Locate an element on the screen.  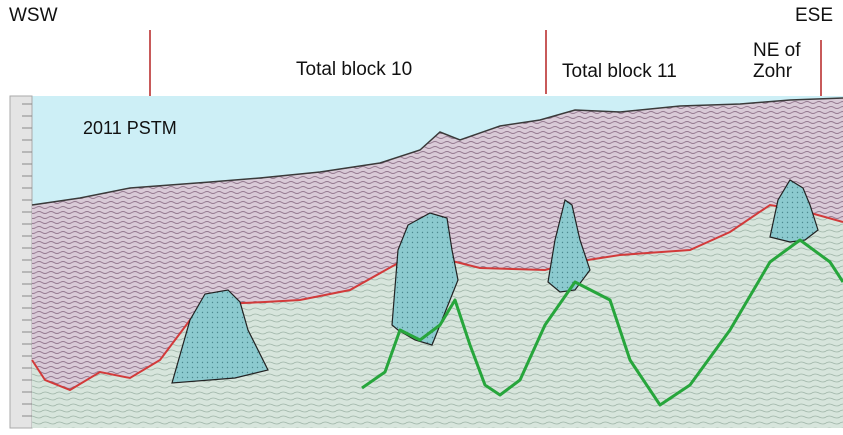
direction-label-wsw: WSW is located at coordinates (33, 15).